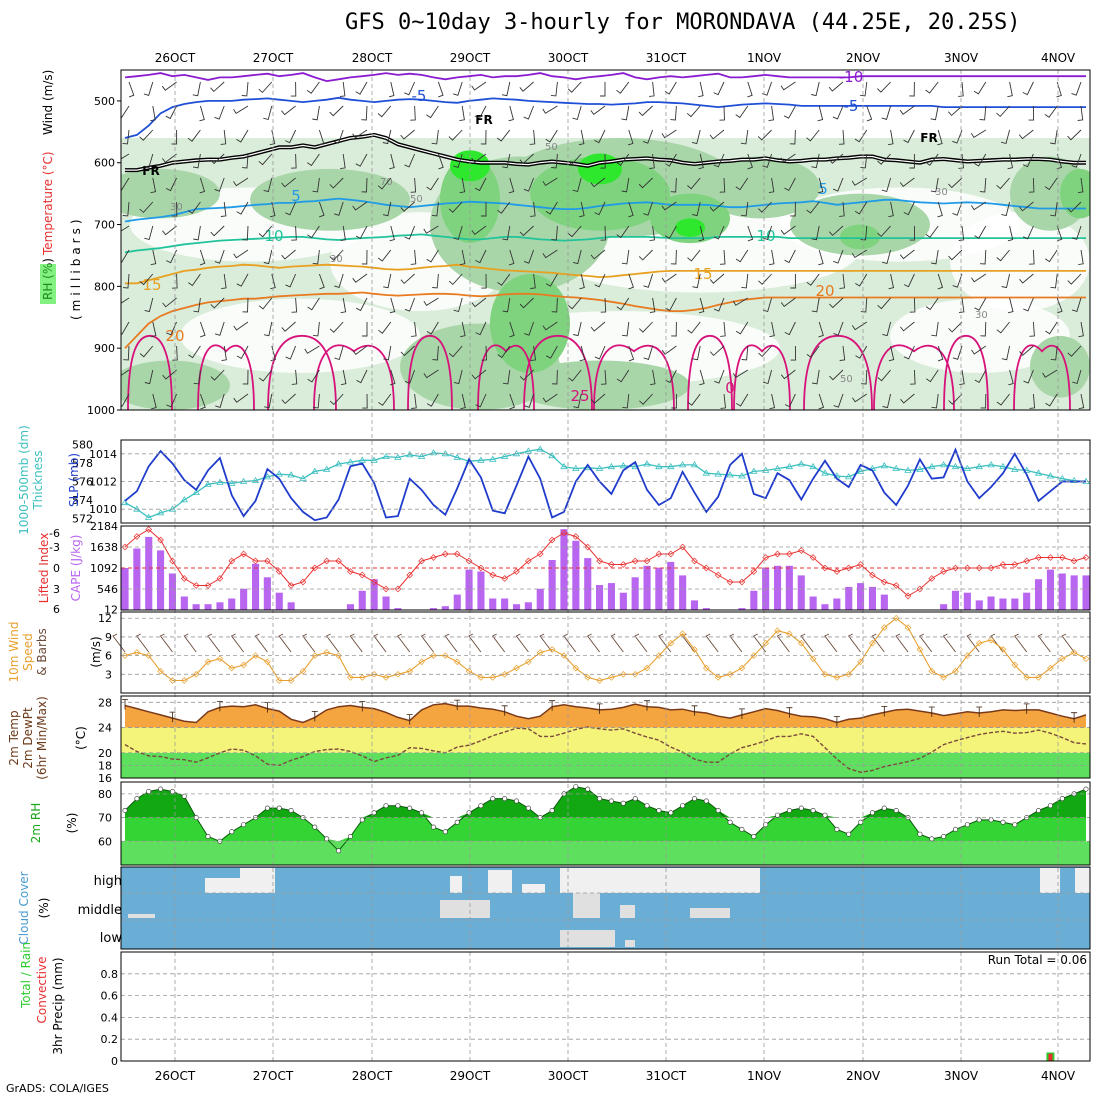  I want to click on wind10-tick-label: 6, so click(108, 656).